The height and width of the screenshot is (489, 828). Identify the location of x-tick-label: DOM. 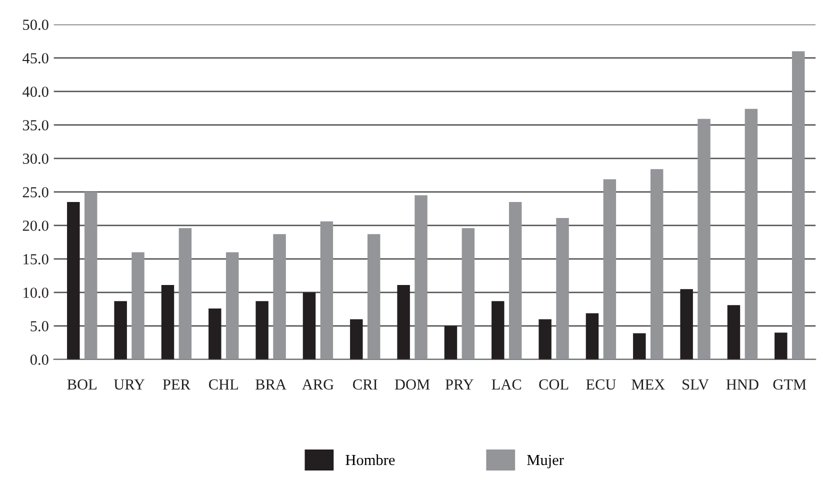
(412, 384).